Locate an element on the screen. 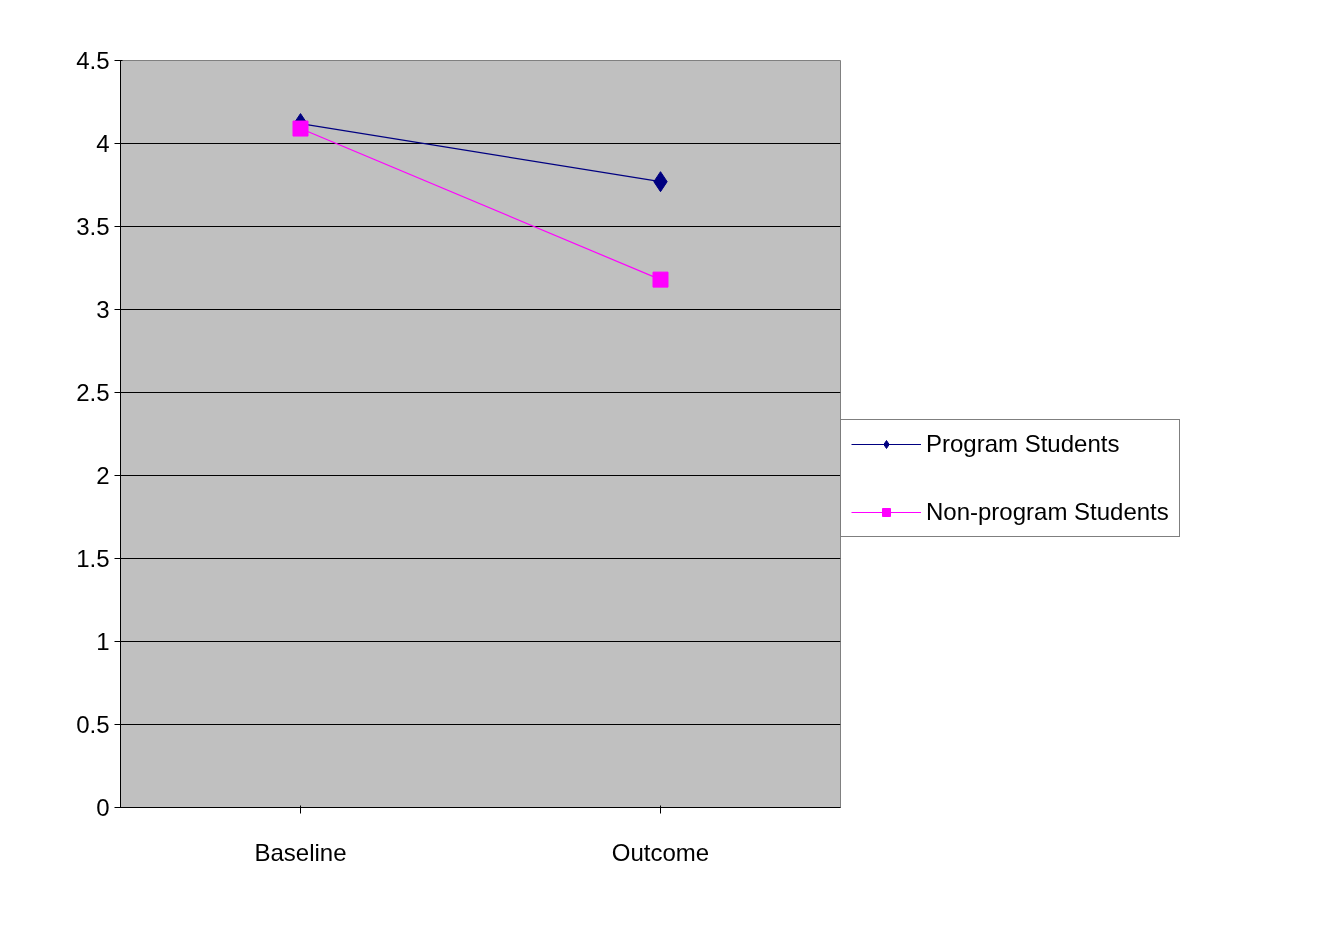 The image size is (1344, 931). y-tick-label: 4 is located at coordinates (103, 143).